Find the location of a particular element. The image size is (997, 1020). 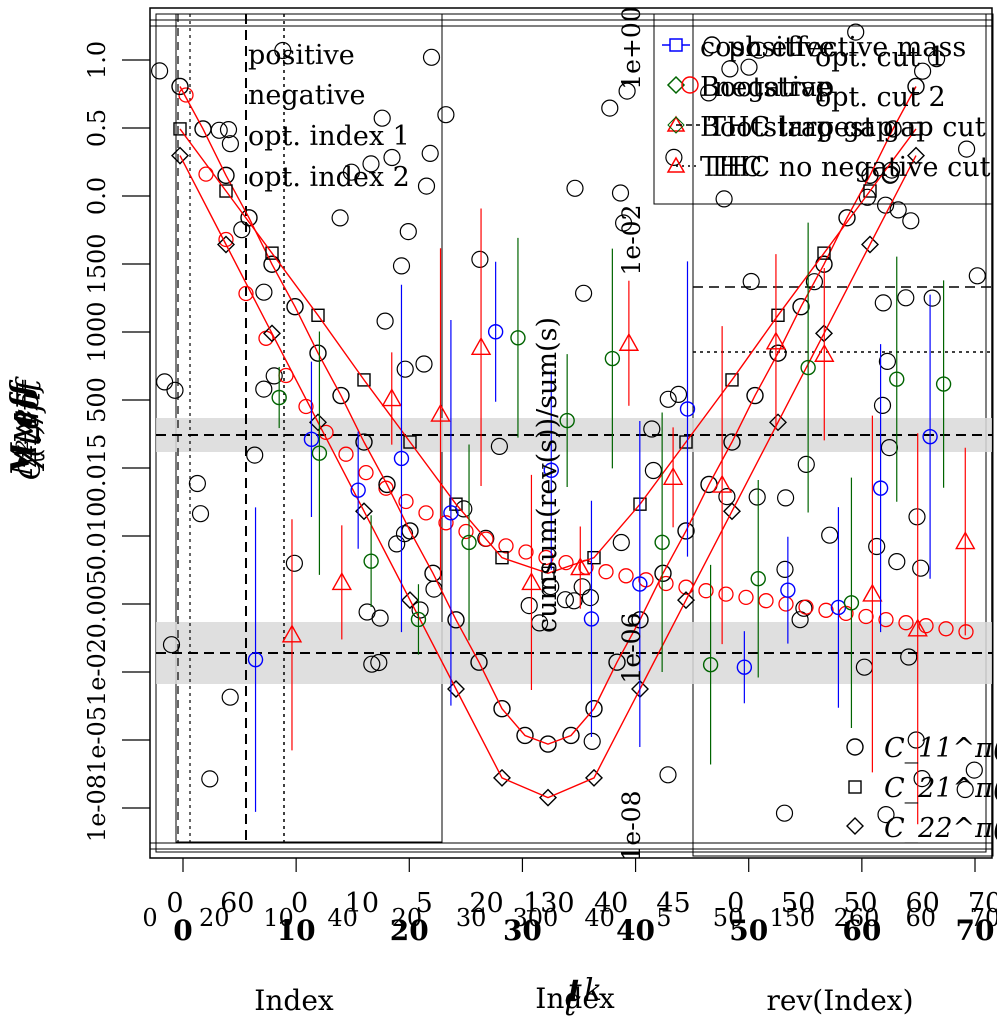

x-tick-label-t: 70 is located at coordinates (975, 930).